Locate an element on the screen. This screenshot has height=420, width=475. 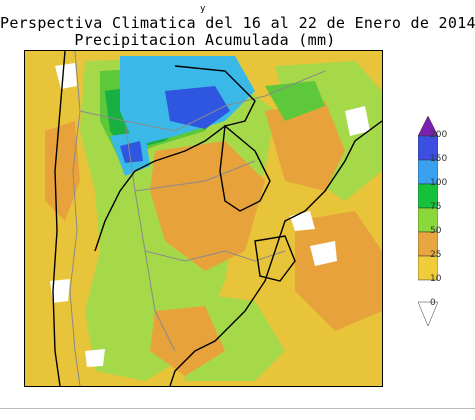
legend-cap-bottom is located at coordinates (428, 314).